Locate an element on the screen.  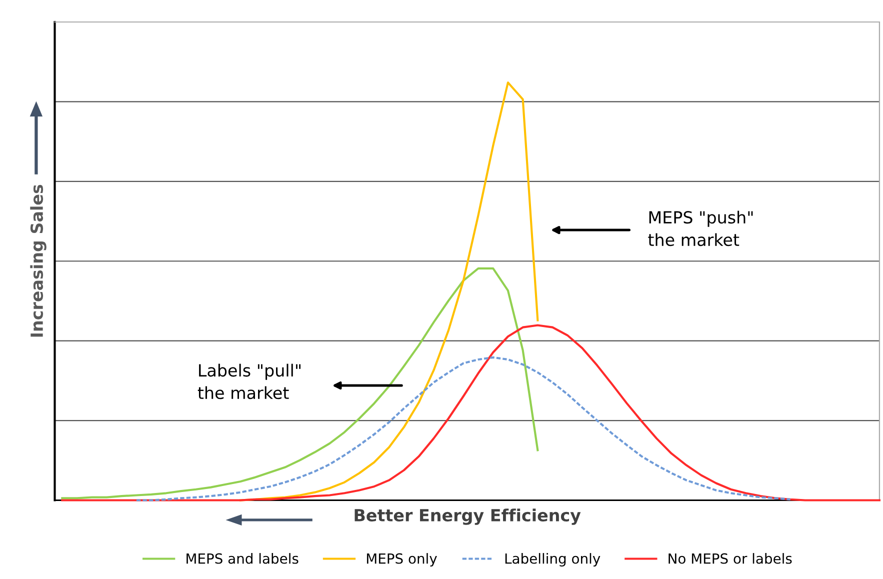
legend-label: Labelling only is located at coordinates (552, 559).